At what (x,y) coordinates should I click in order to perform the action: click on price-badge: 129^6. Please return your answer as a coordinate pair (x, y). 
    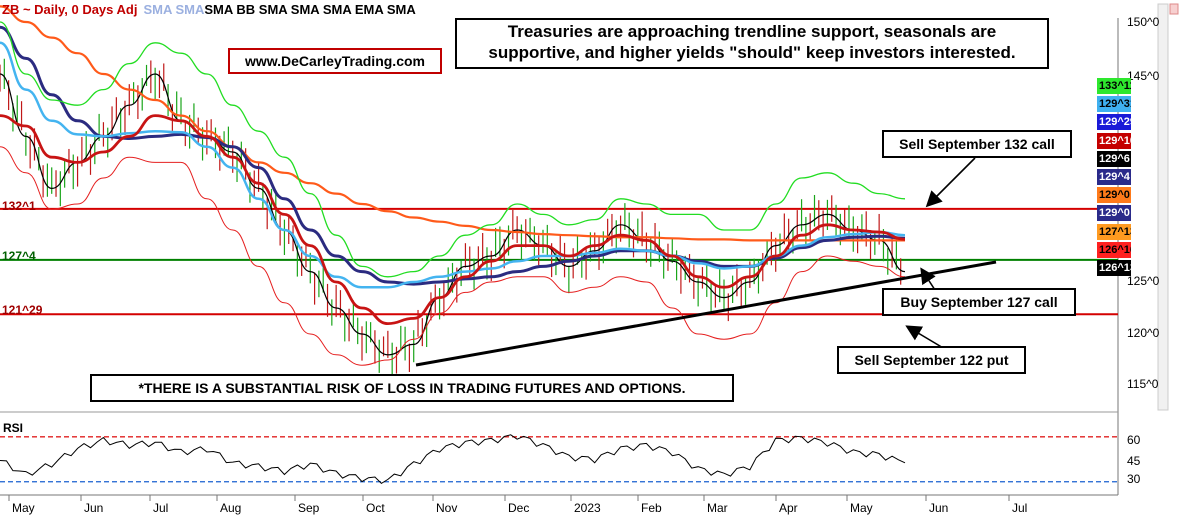
    Looking at the image, I should click on (1114, 158).